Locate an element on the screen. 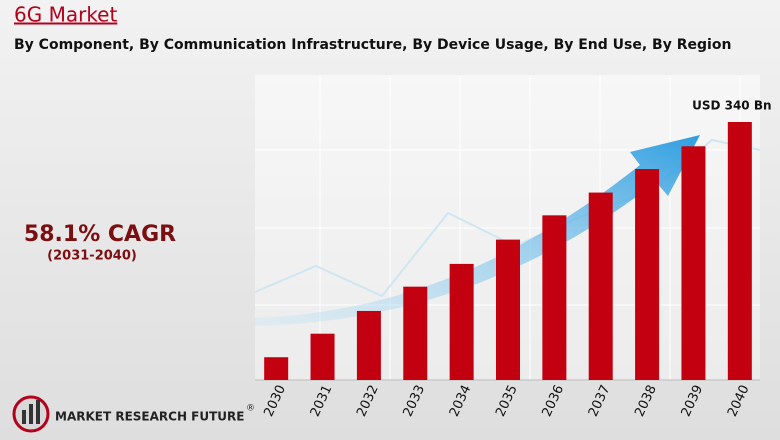 Image resolution: width=780 pixels, height=440 pixels. logo is located at coordinates (31, 414).